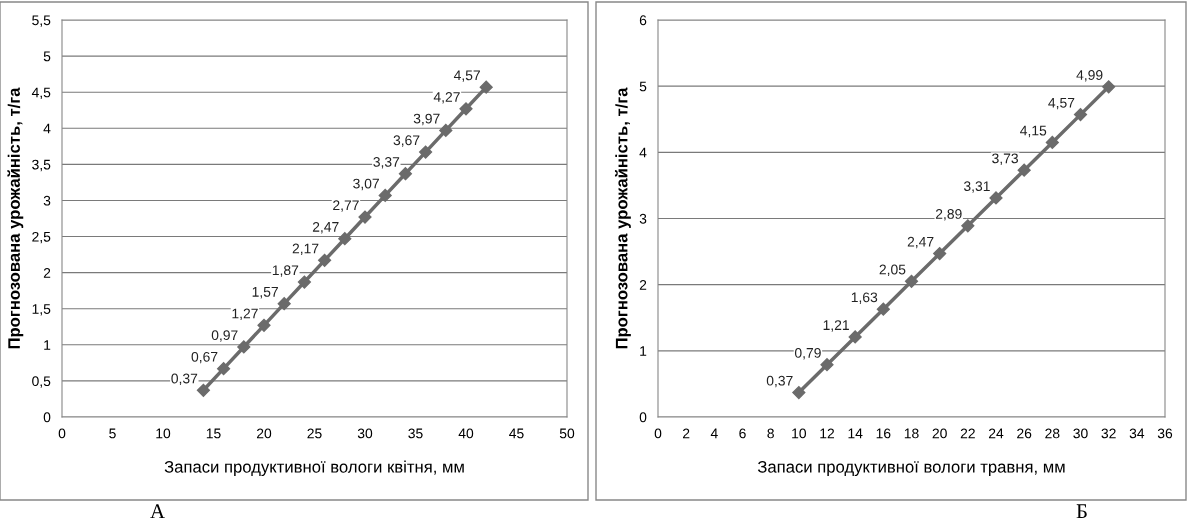 Image resolution: width=1188 pixels, height=532 pixels. I want to click on y-tick-label: 5,5, so click(41, 21).